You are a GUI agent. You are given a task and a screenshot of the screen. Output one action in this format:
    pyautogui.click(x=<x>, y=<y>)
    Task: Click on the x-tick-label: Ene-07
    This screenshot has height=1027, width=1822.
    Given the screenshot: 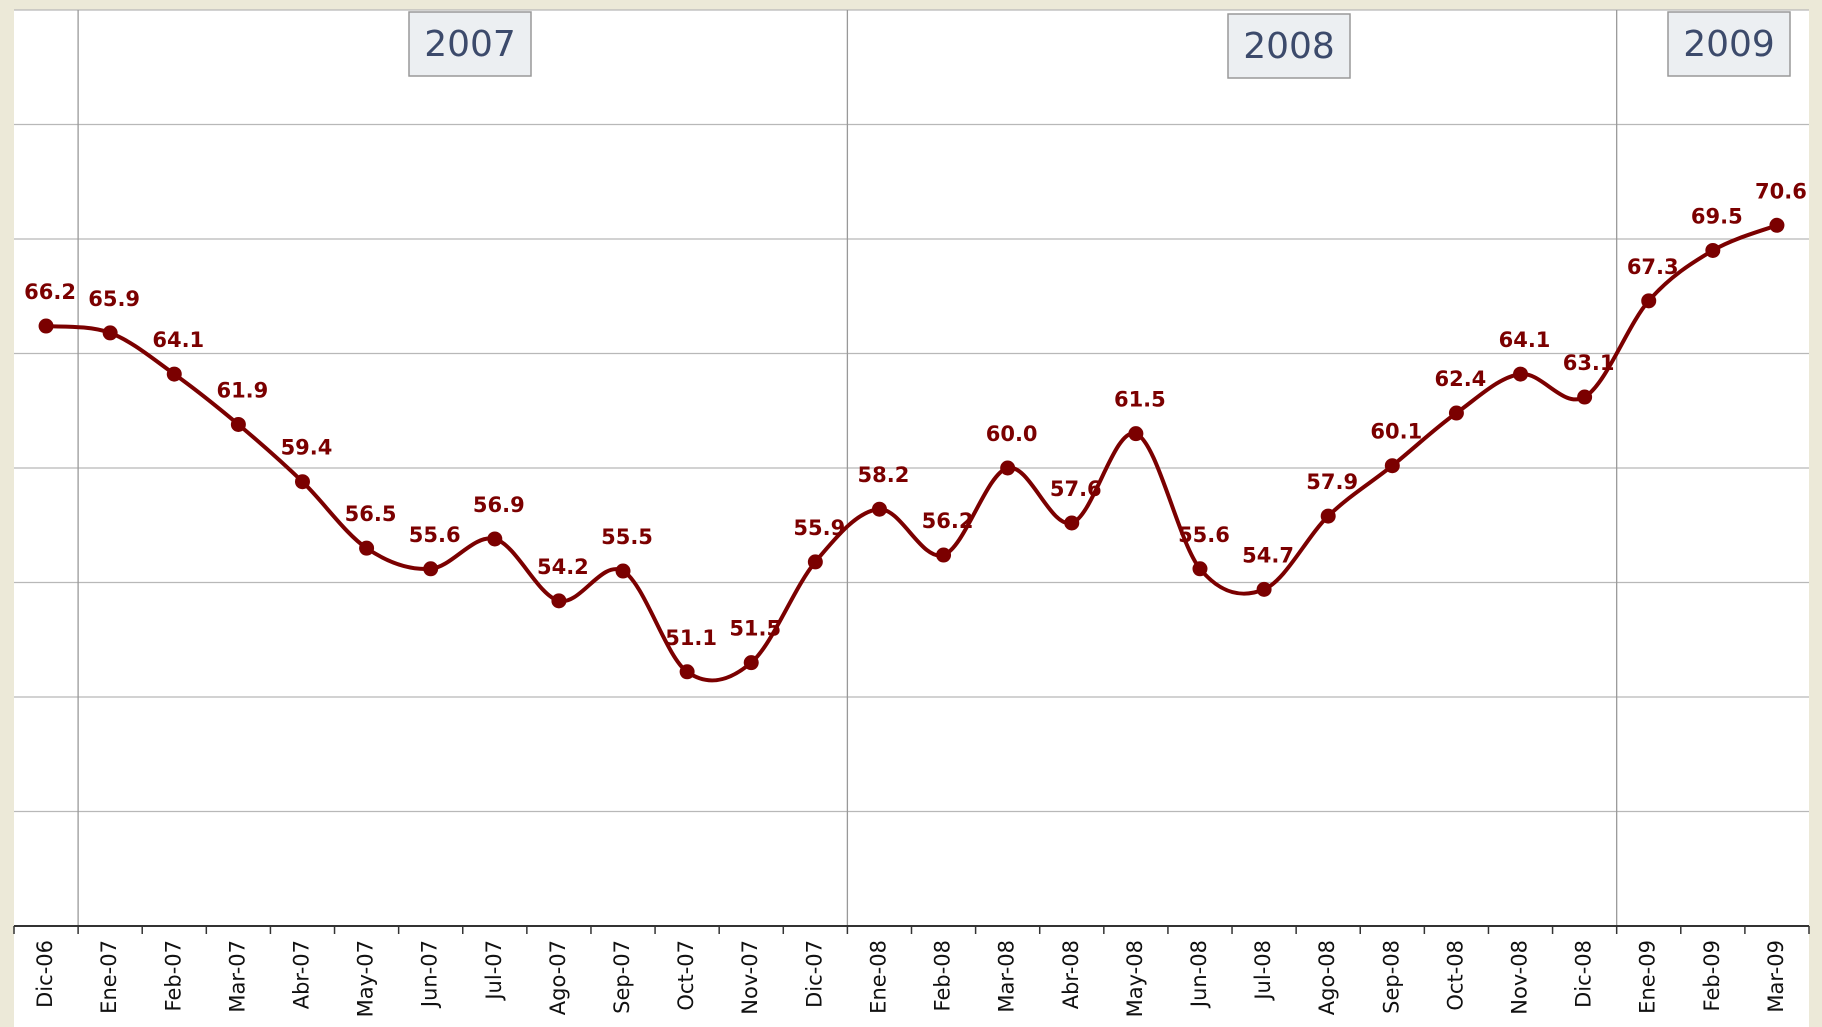 What is the action you would take?
    pyautogui.click(x=109, y=977)
    